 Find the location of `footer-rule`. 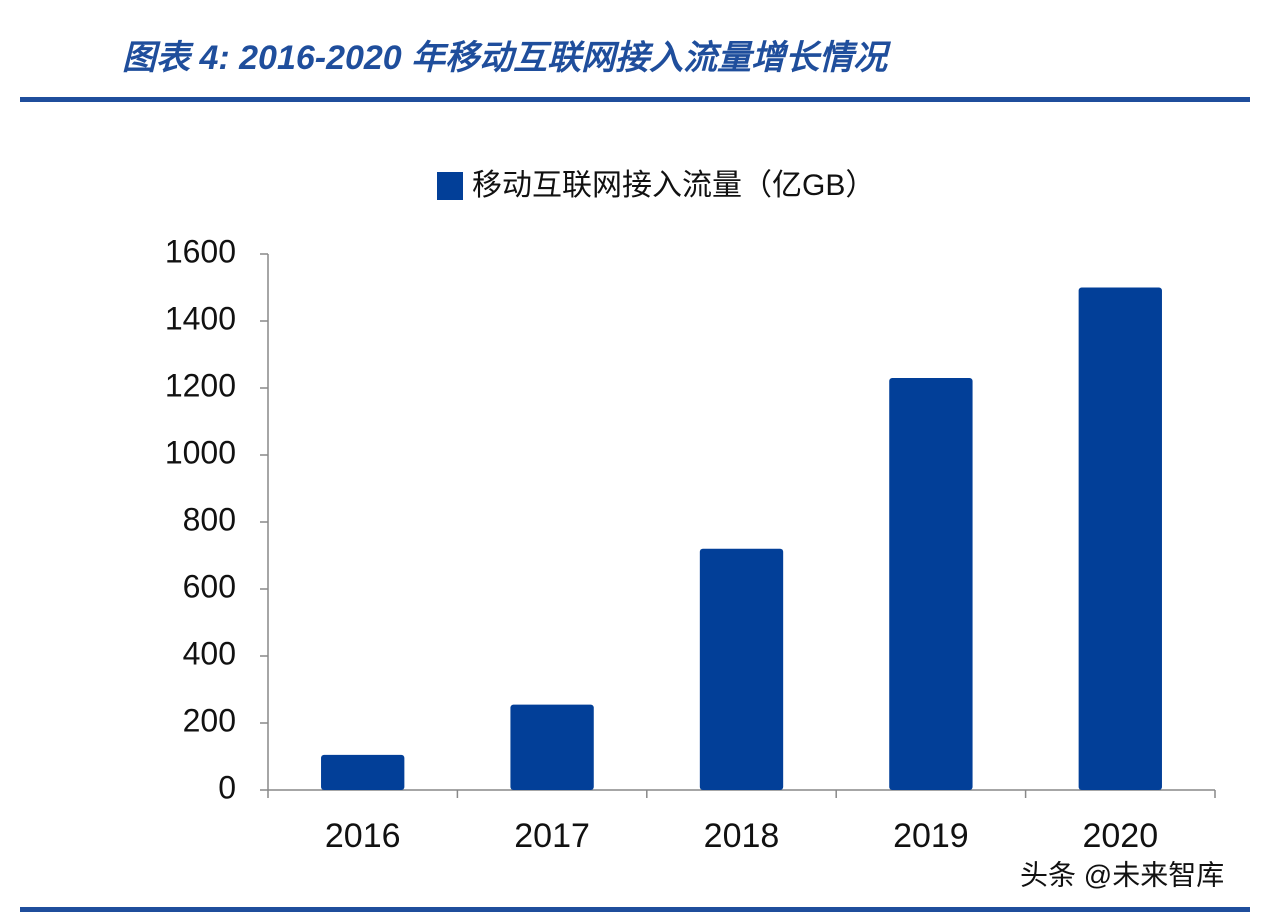

footer-rule is located at coordinates (635, 909).